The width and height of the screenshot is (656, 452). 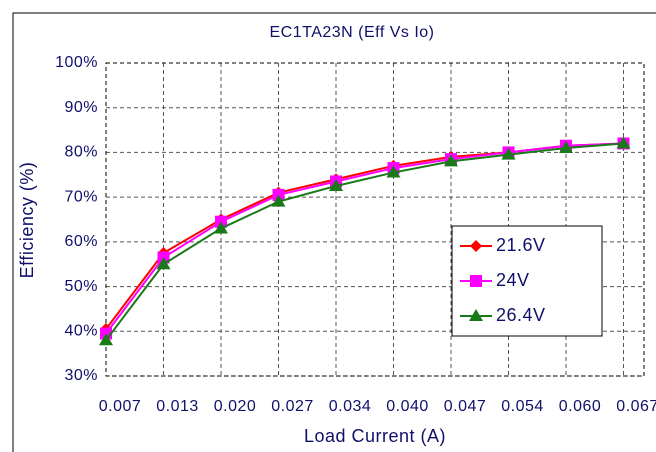 I want to click on y-tick-label: 90%, so click(x=81, y=107).